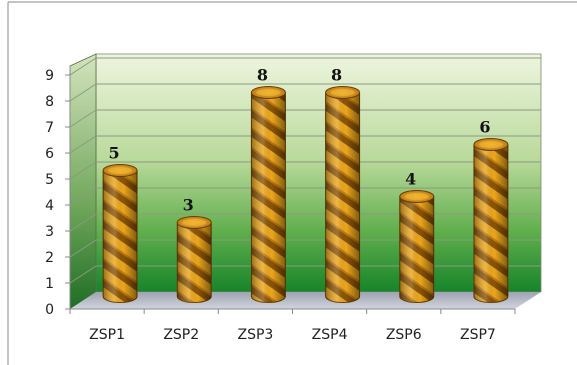  I want to click on data-label: 5, so click(114, 153).